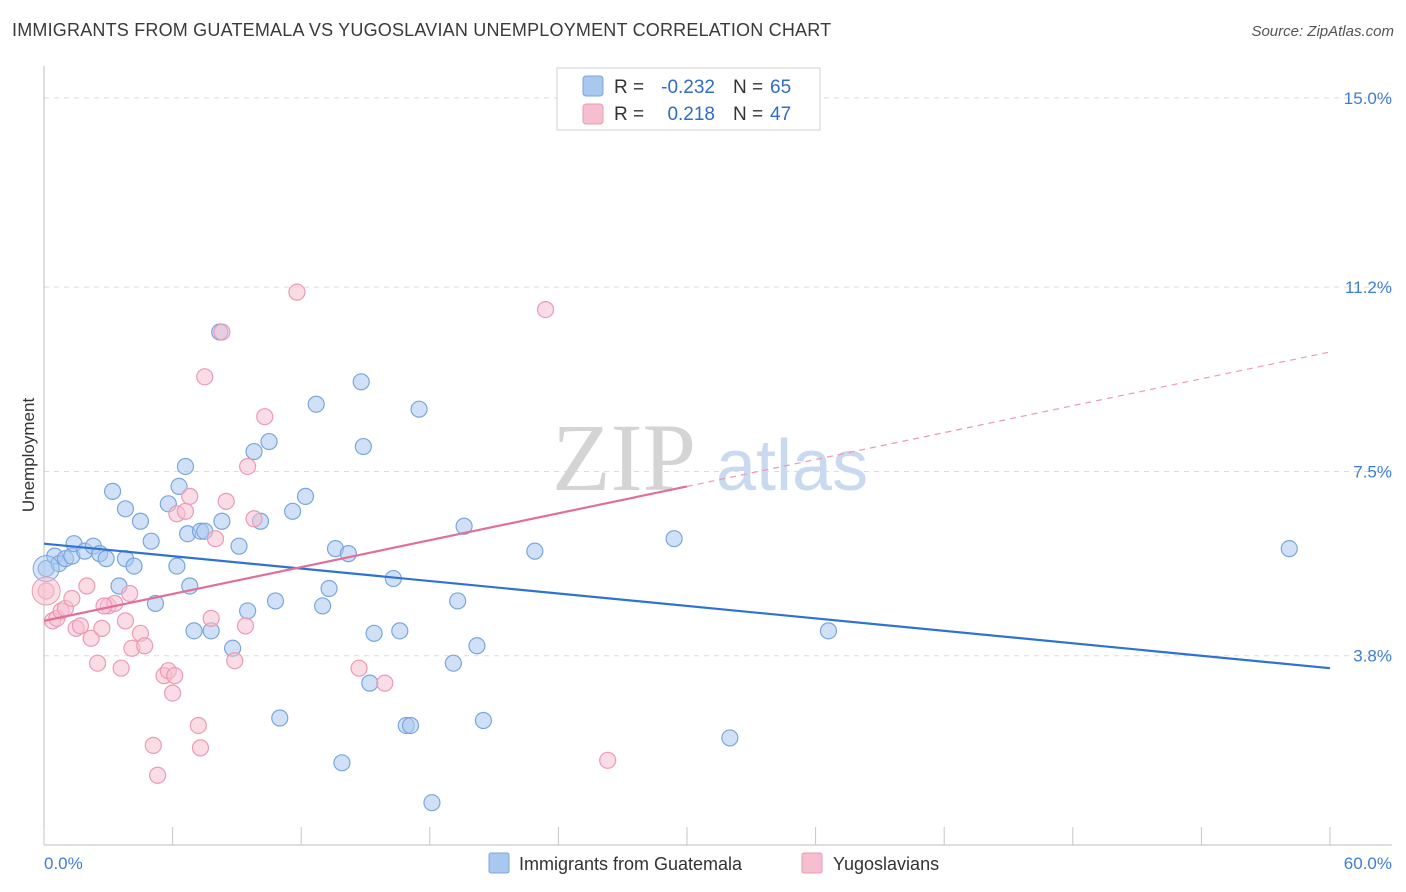 The image size is (1406, 892). I want to click on x-tick-label-min: 0.0%, so click(63, 863).